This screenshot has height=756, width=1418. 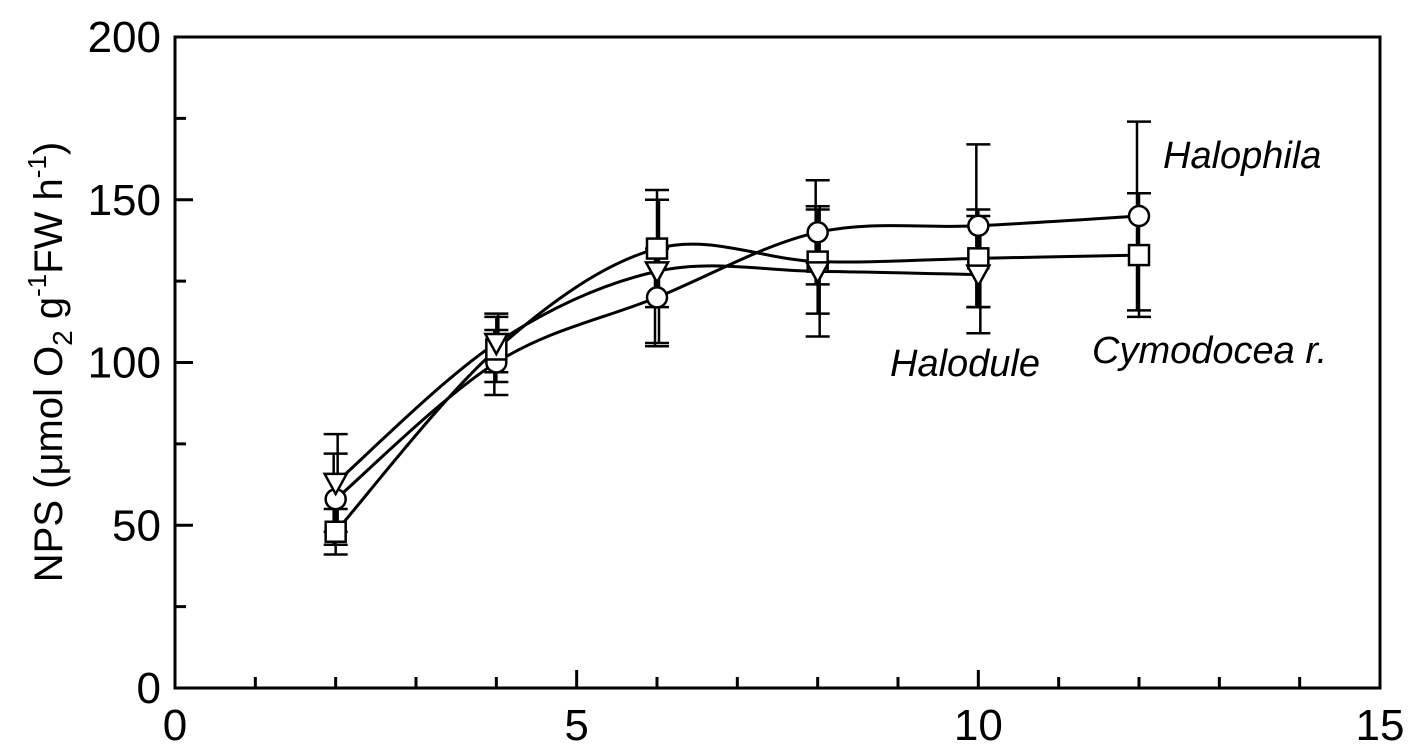 I want to click on annotation-halodule: Halodule, so click(x=965, y=364).